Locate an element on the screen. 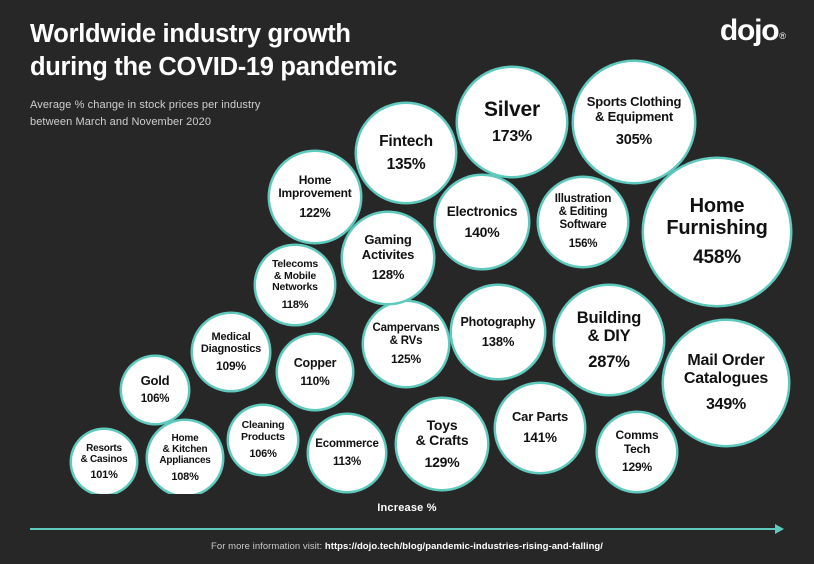 Image resolution: width=814 pixels, height=564 pixels. bubble-value: 101% is located at coordinates (104, 475).